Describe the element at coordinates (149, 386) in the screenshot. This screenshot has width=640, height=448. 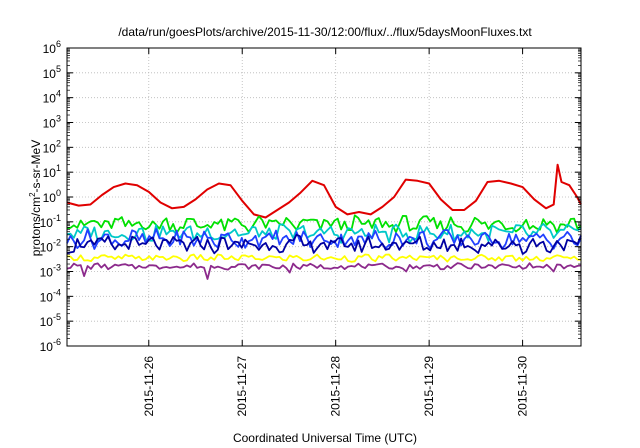
I see `x-tick-label: 2015-11-26` at that location.